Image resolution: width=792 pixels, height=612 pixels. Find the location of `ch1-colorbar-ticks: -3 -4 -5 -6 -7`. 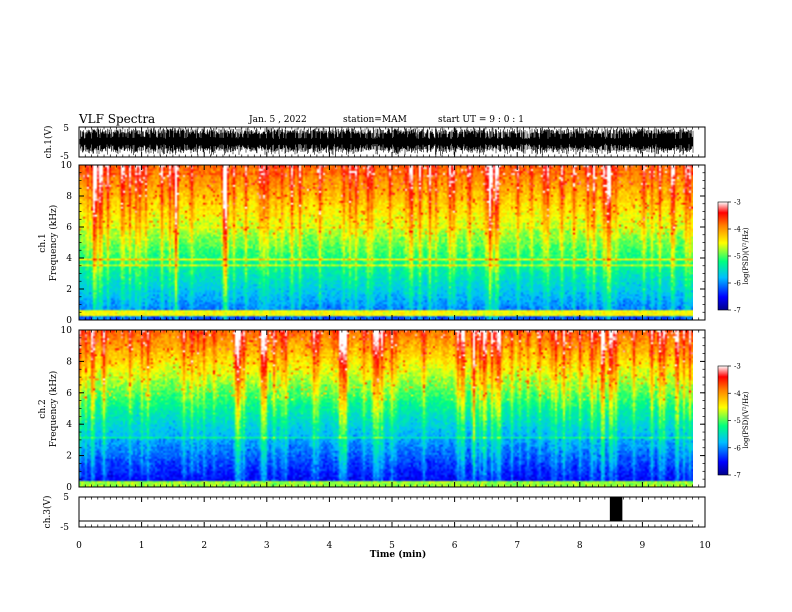

ch1-colorbar-ticks: -3 -4 -5 -6 -7 is located at coordinates (734, 257).